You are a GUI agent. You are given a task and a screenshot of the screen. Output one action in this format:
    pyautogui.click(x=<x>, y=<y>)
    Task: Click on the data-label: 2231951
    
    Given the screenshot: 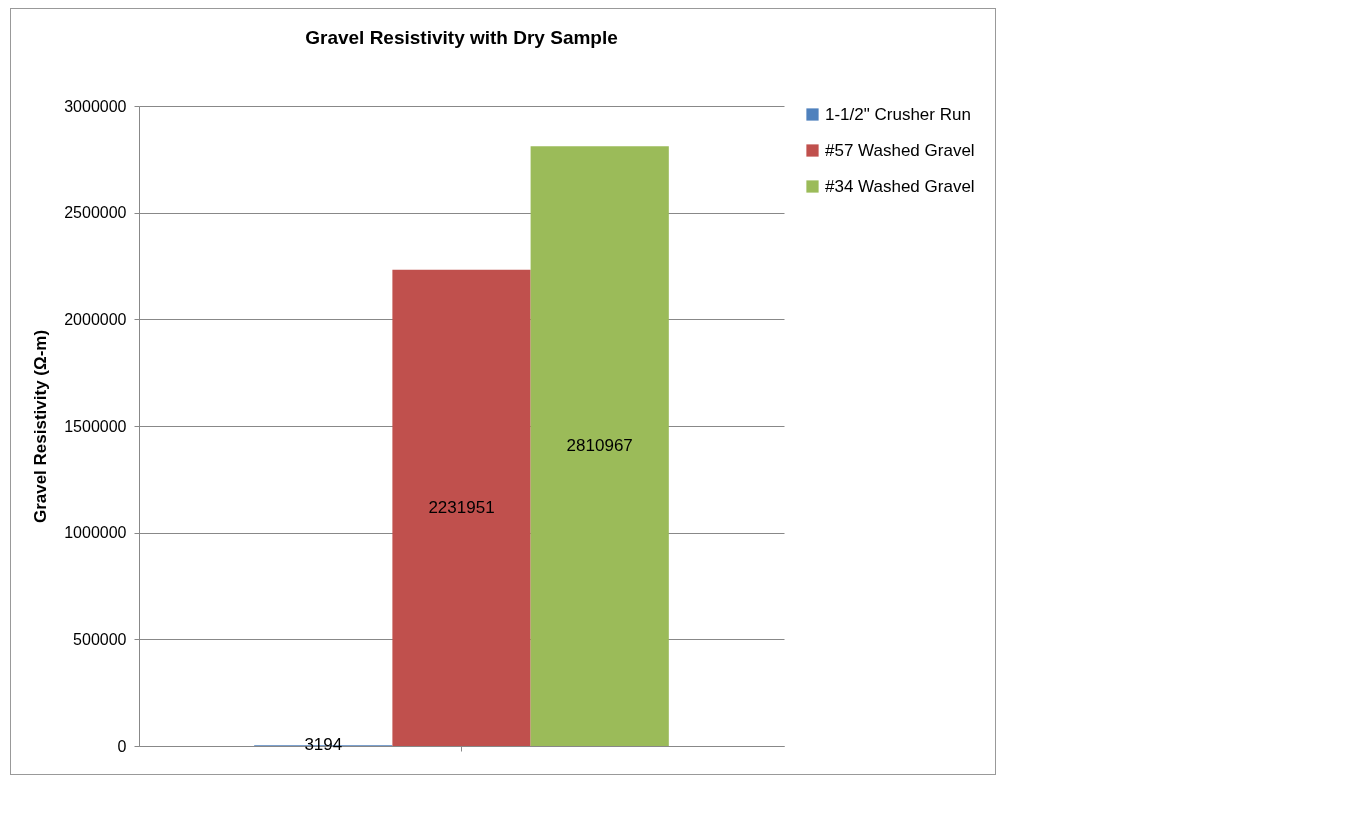 What is the action you would take?
    pyautogui.click(x=461, y=507)
    